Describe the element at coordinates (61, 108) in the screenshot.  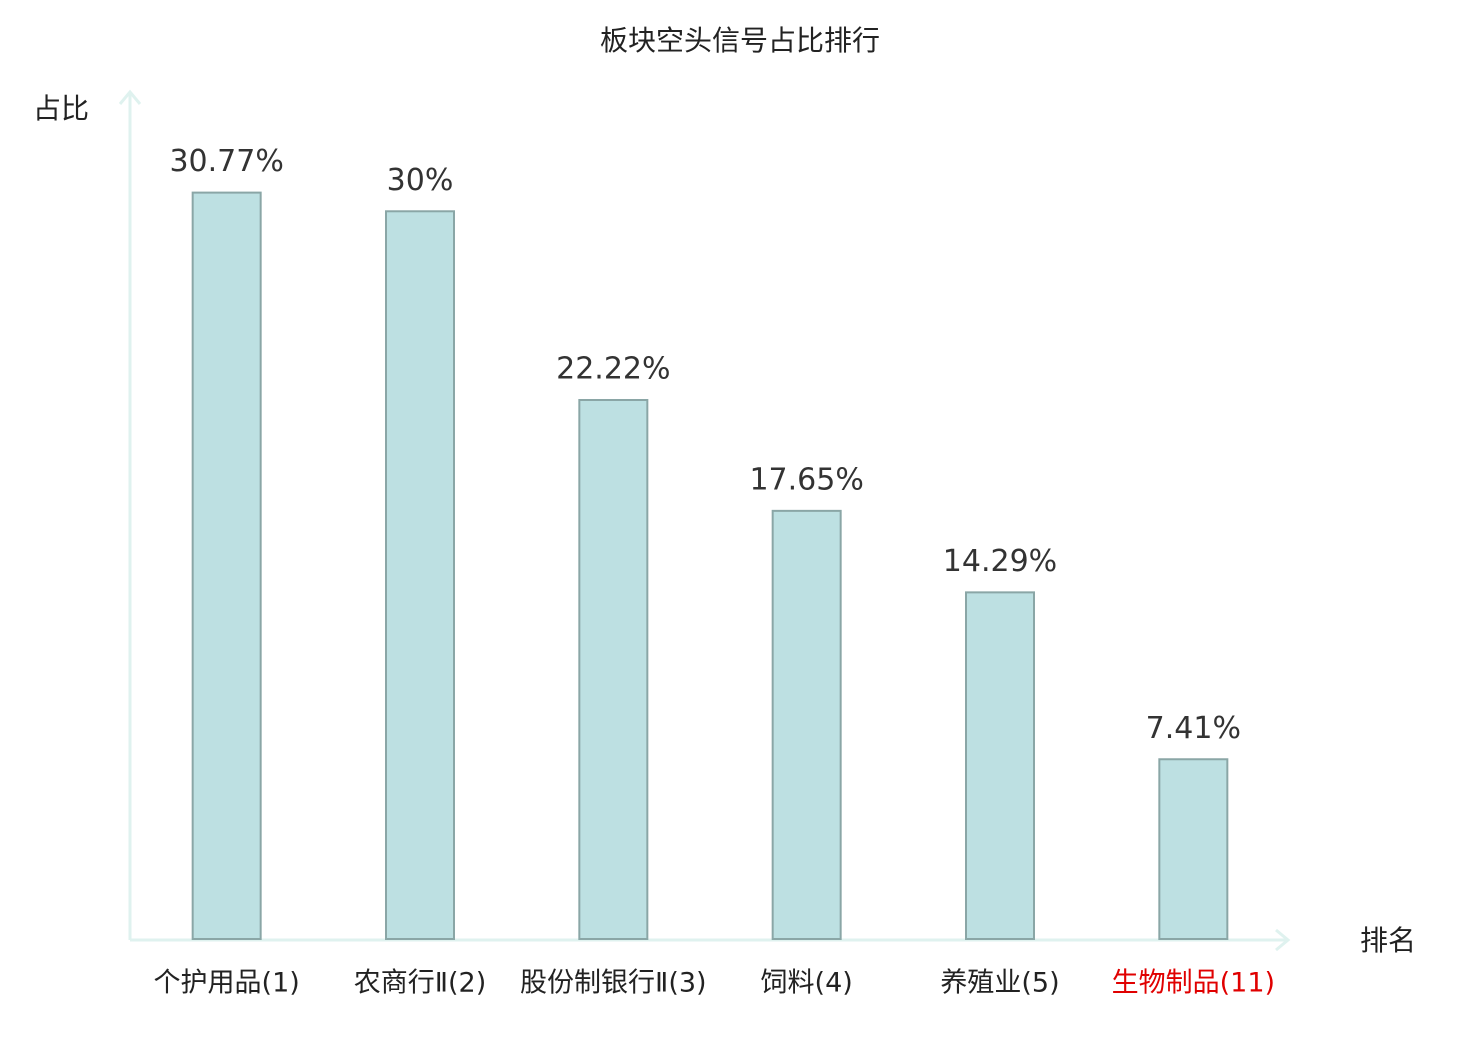
I see `y-axis-label: 占比` at that location.